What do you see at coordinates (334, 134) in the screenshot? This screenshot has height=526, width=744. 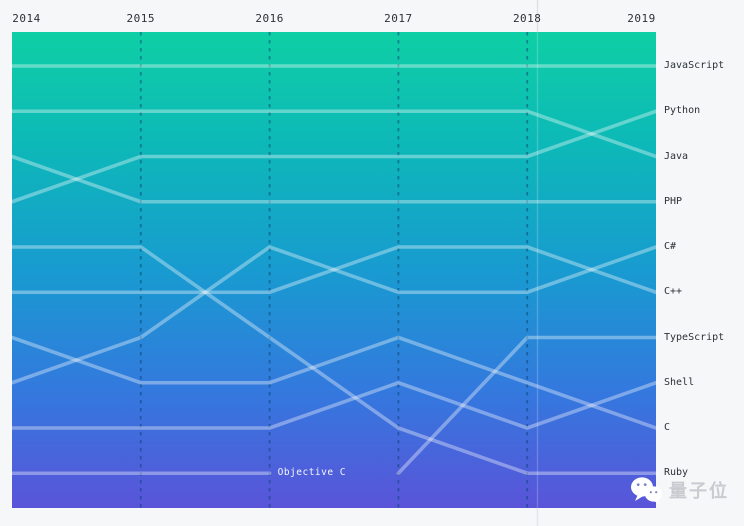 I see `series-line-java` at bounding box center [334, 134].